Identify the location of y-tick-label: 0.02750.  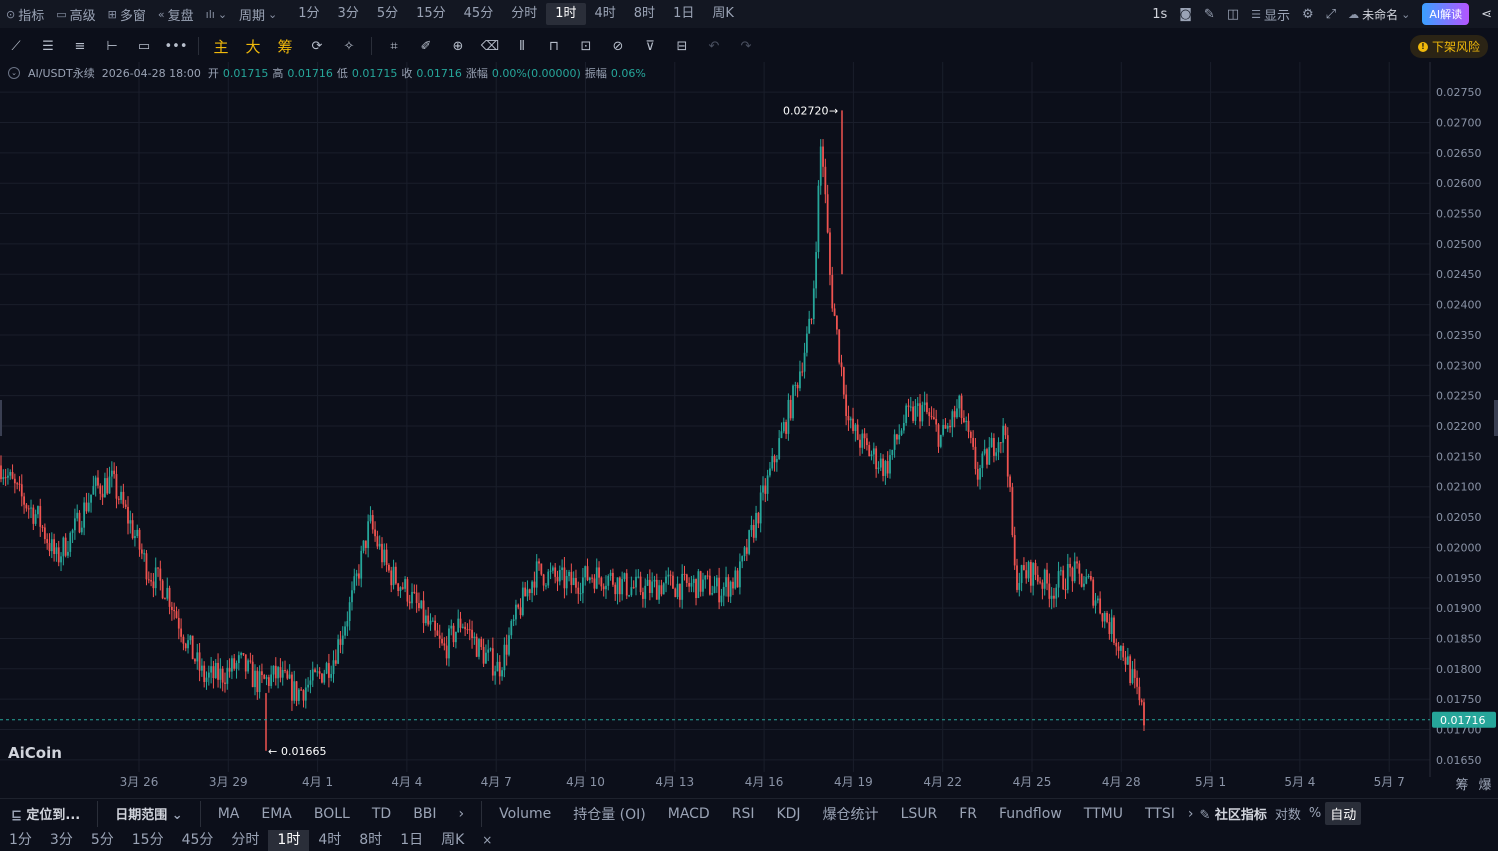
(1459, 92).